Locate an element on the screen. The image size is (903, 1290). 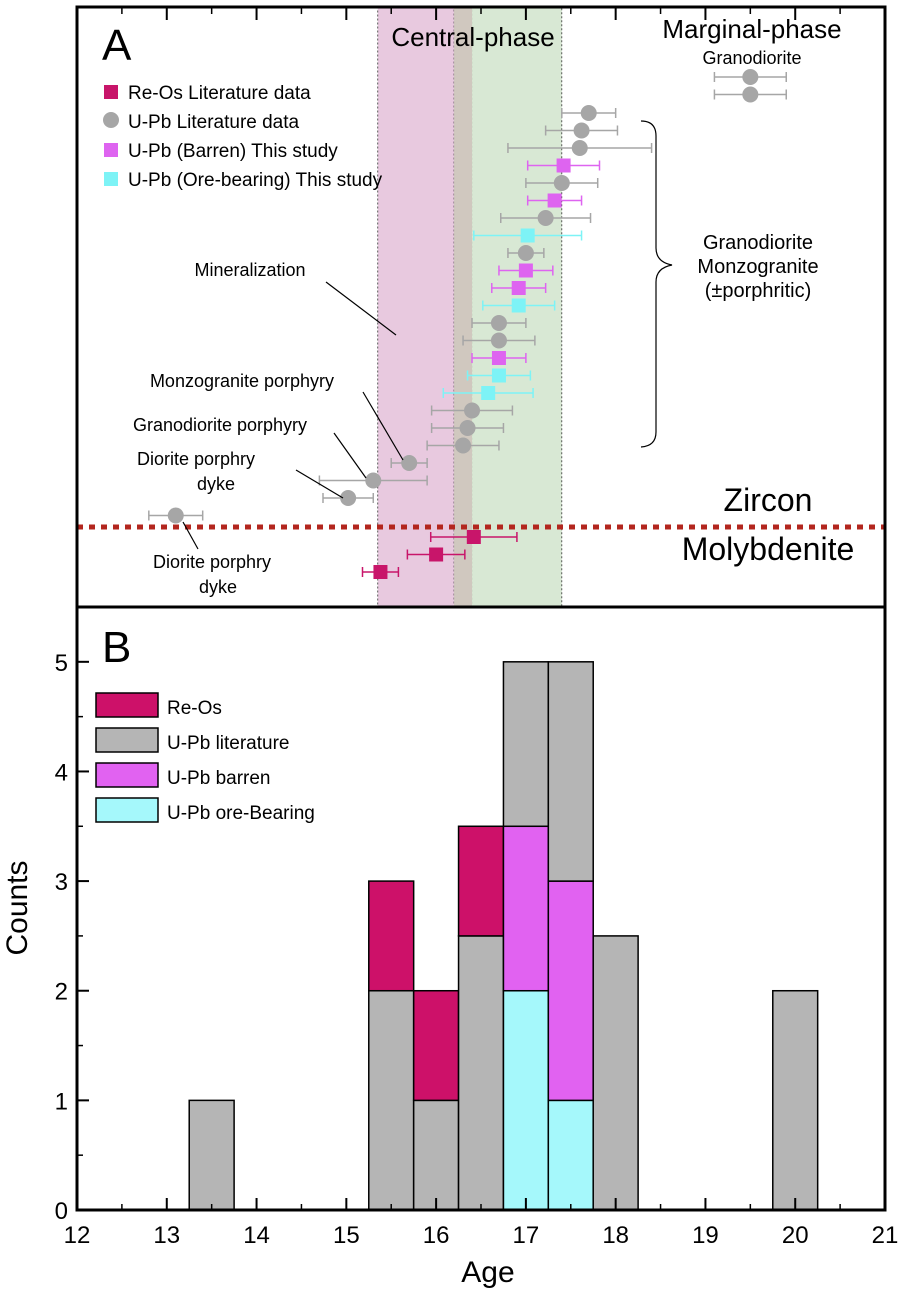
legend-b-swatch-upb-lit is located at coordinates (127, 740).